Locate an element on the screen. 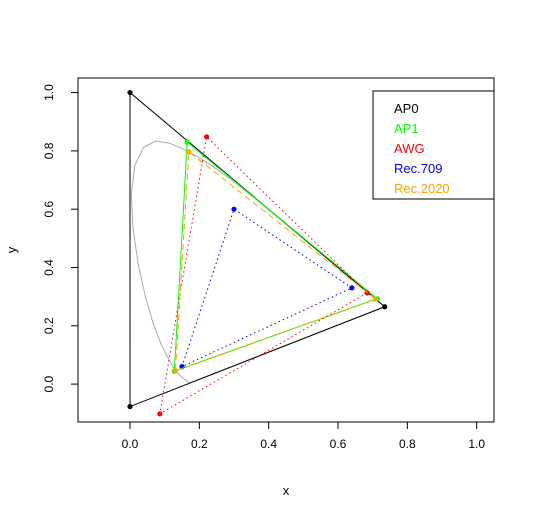 The width and height of the screenshot is (534, 519). gamut-rec-709-triangle is located at coordinates (267, 288).